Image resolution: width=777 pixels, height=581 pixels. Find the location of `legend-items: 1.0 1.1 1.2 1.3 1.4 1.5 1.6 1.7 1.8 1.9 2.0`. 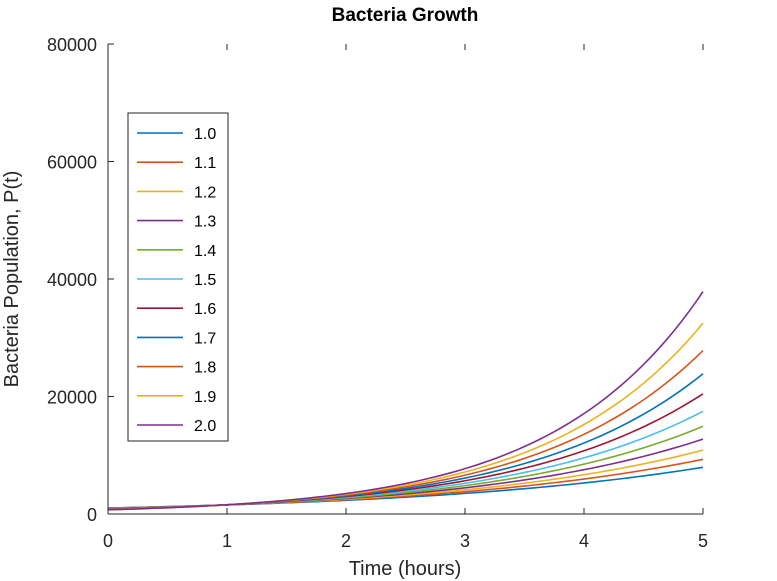

legend-items: 1.0 1.1 1.2 1.3 1.4 1.5 1.6 1.7 1.8 1.9 2.0 is located at coordinates (176, 280).